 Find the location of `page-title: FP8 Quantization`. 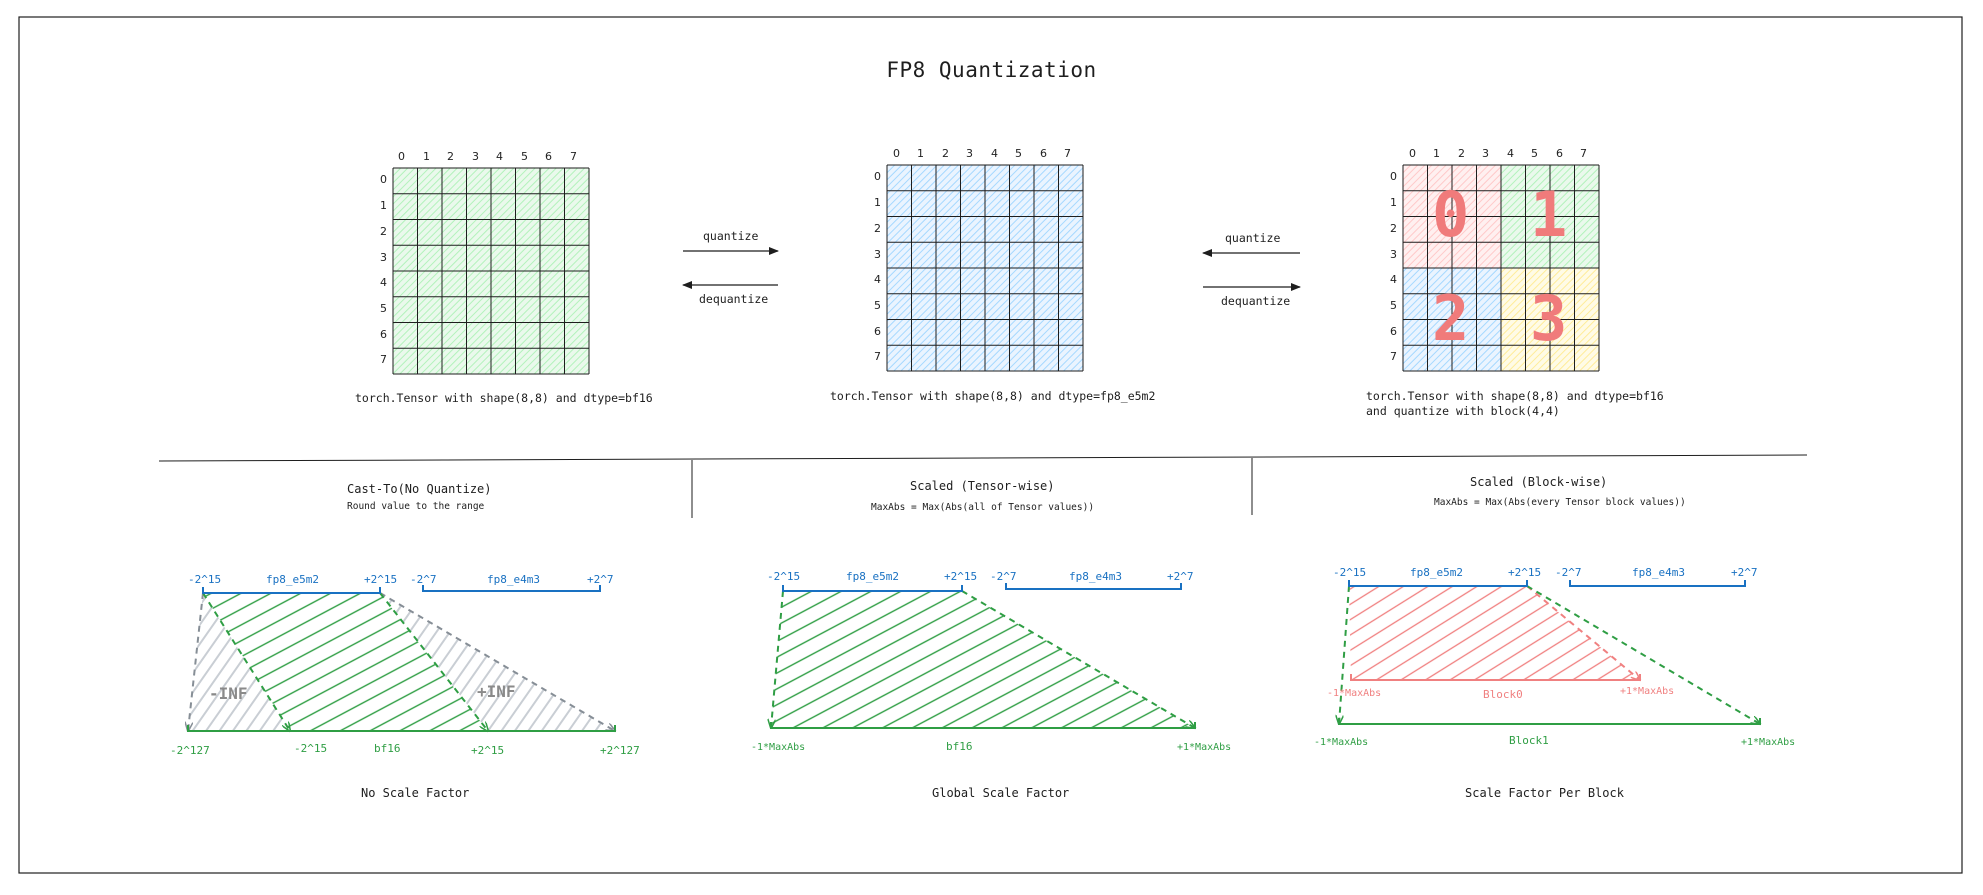

page-title: FP8 Quantization is located at coordinates (991, 70).